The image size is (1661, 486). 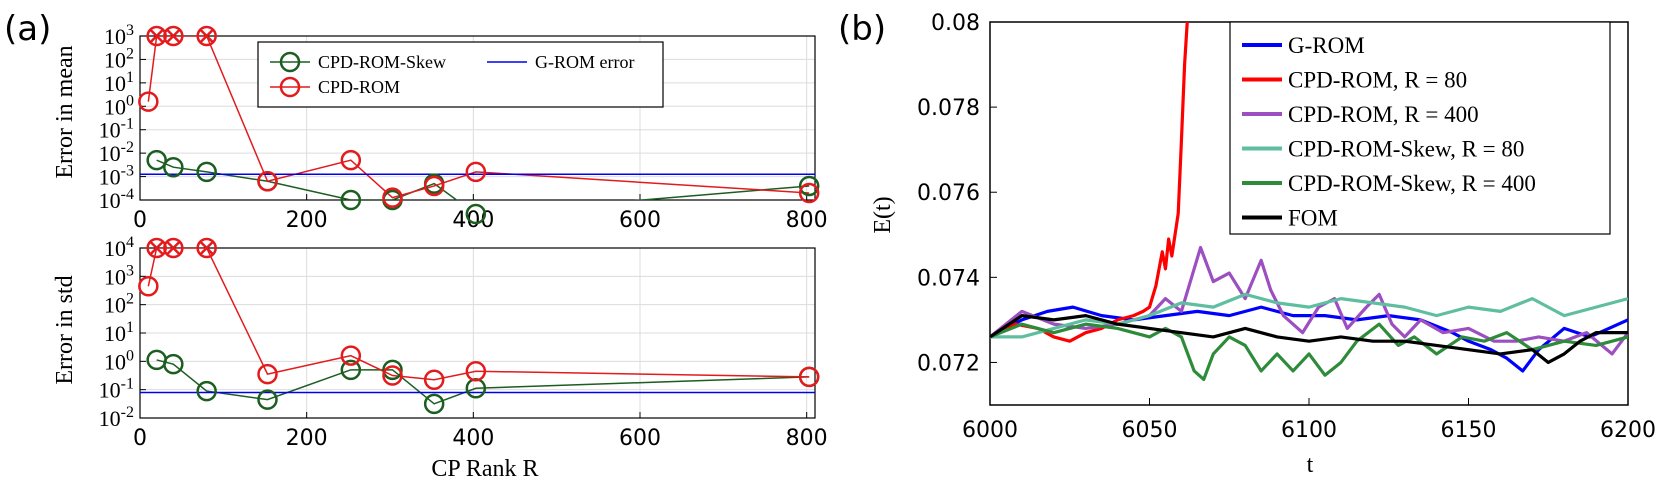 What do you see at coordinates (116, 176) in the screenshot?
I see `y-tick-label: 10⁻³` at bounding box center [116, 176].